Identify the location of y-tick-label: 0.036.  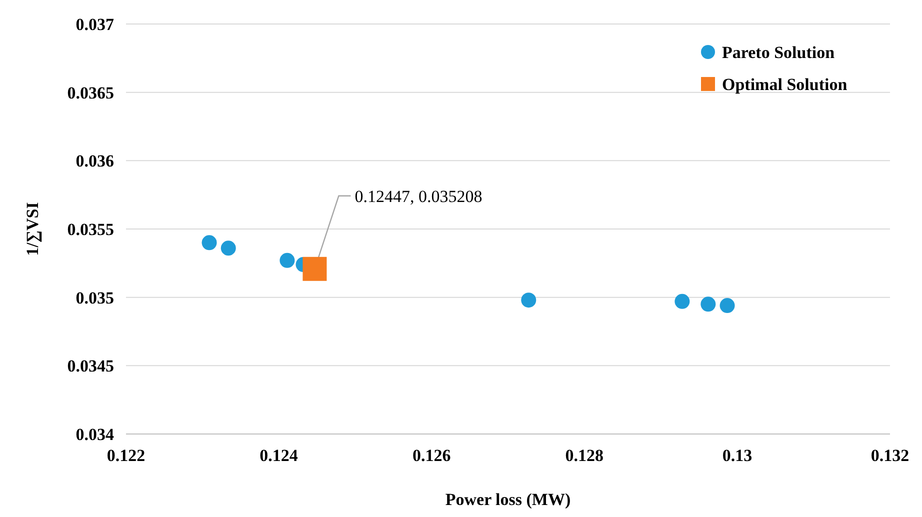
(95, 161).